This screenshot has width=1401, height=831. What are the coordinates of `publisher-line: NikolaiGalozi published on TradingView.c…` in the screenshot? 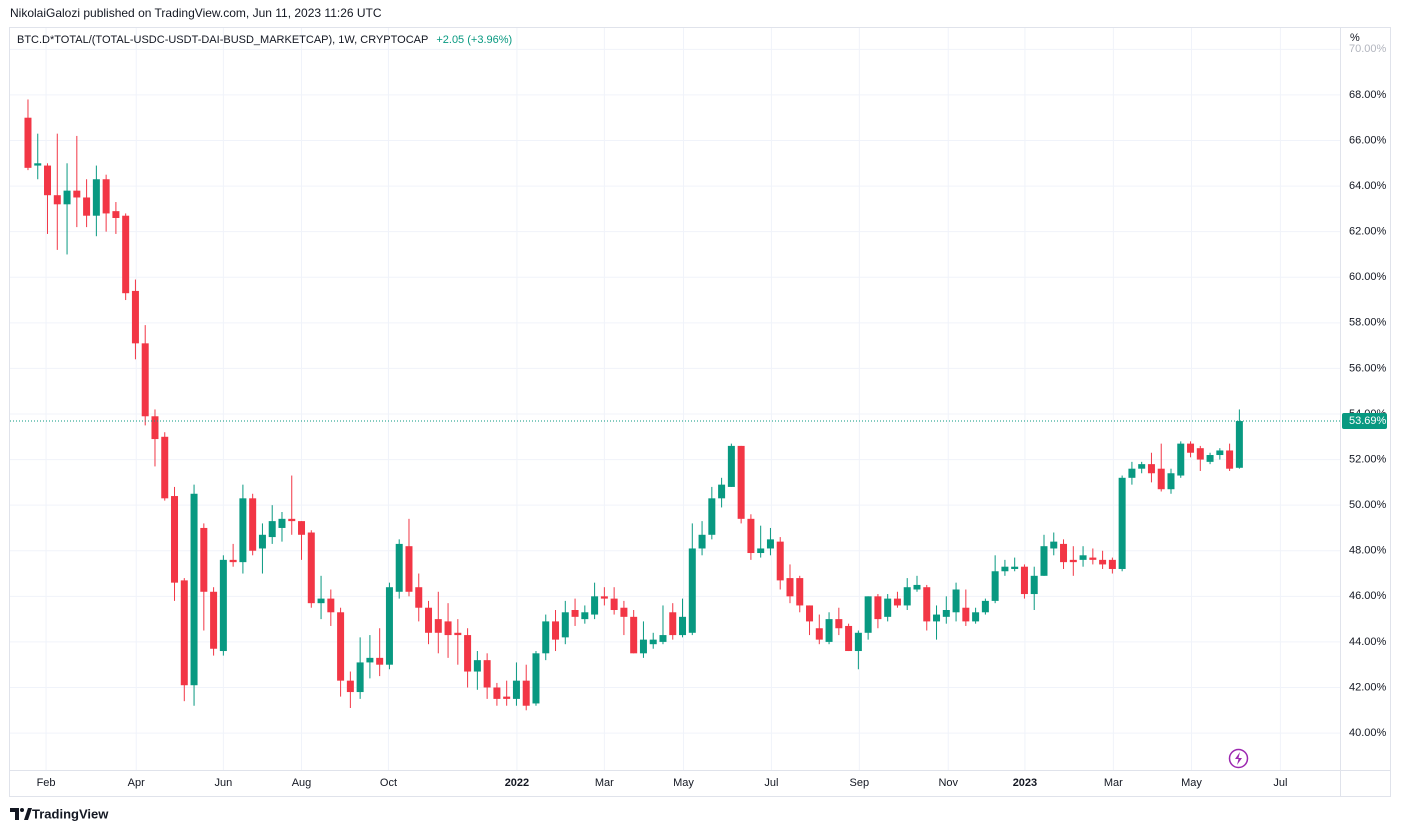 It's located at (196, 13).